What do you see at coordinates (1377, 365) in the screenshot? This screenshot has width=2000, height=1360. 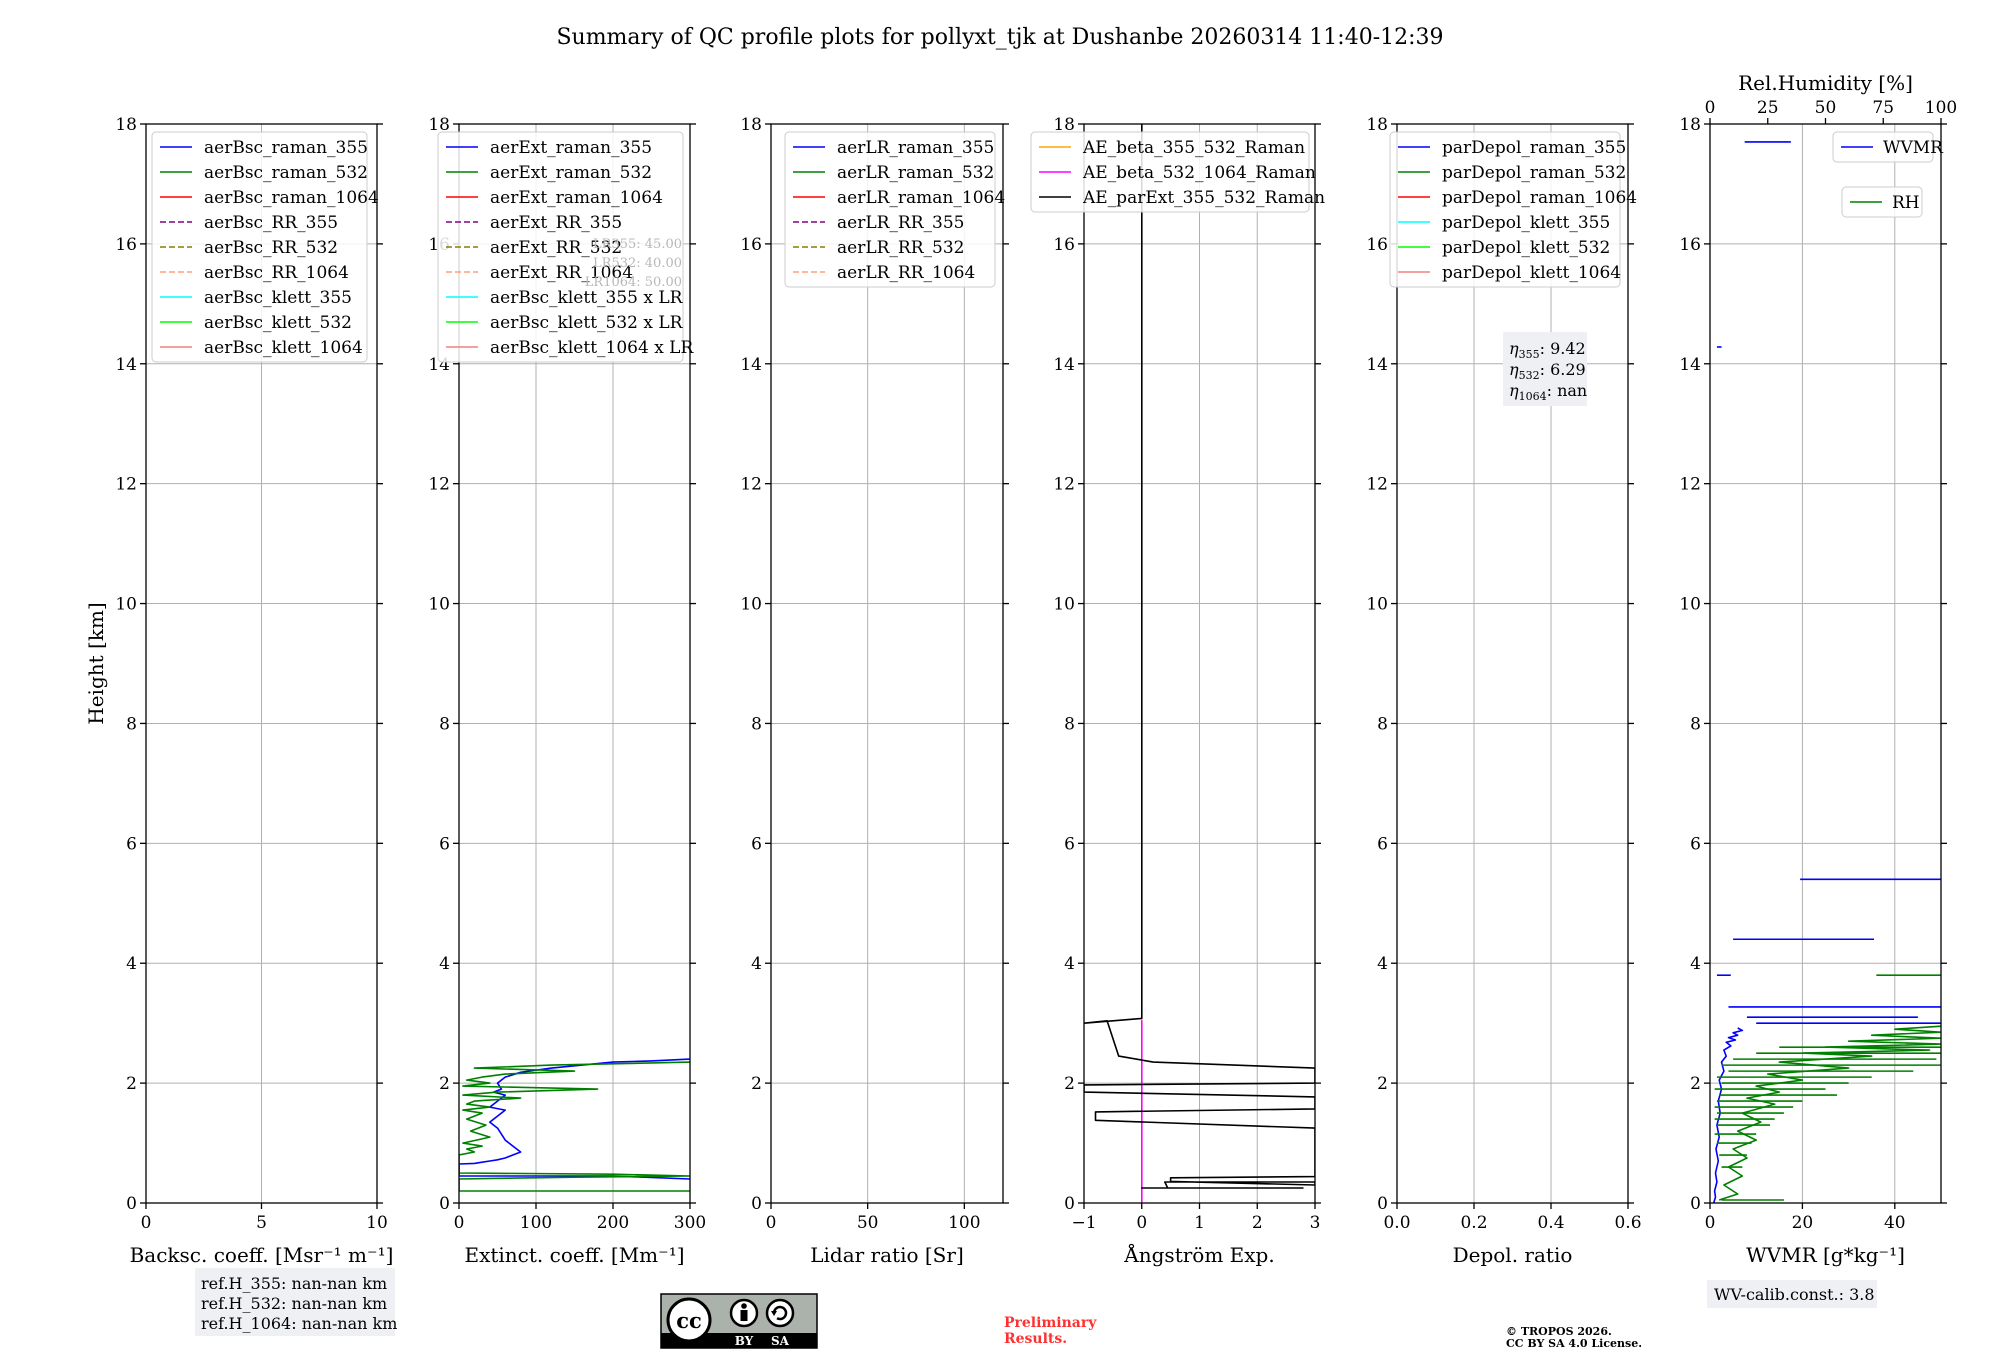 I see `y-tick-label: 14` at bounding box center [1377, 365].